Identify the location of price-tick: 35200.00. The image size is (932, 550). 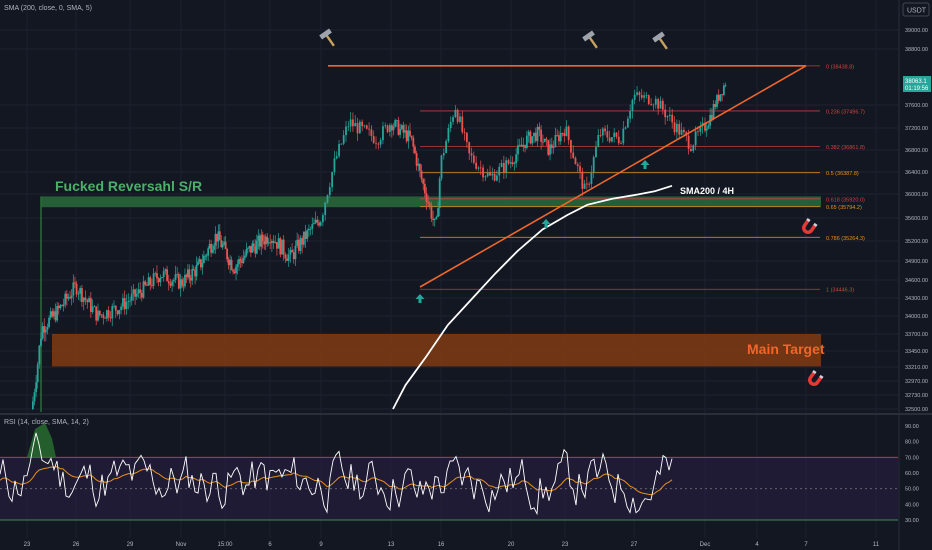
(916, 242).